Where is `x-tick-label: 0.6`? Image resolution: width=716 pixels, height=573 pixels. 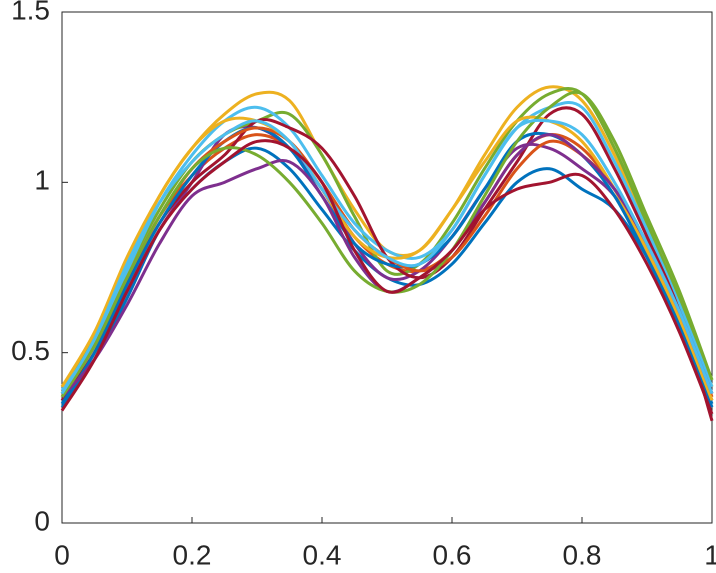 x-tick-label: 0.6 is located at coordinates (452, 554).